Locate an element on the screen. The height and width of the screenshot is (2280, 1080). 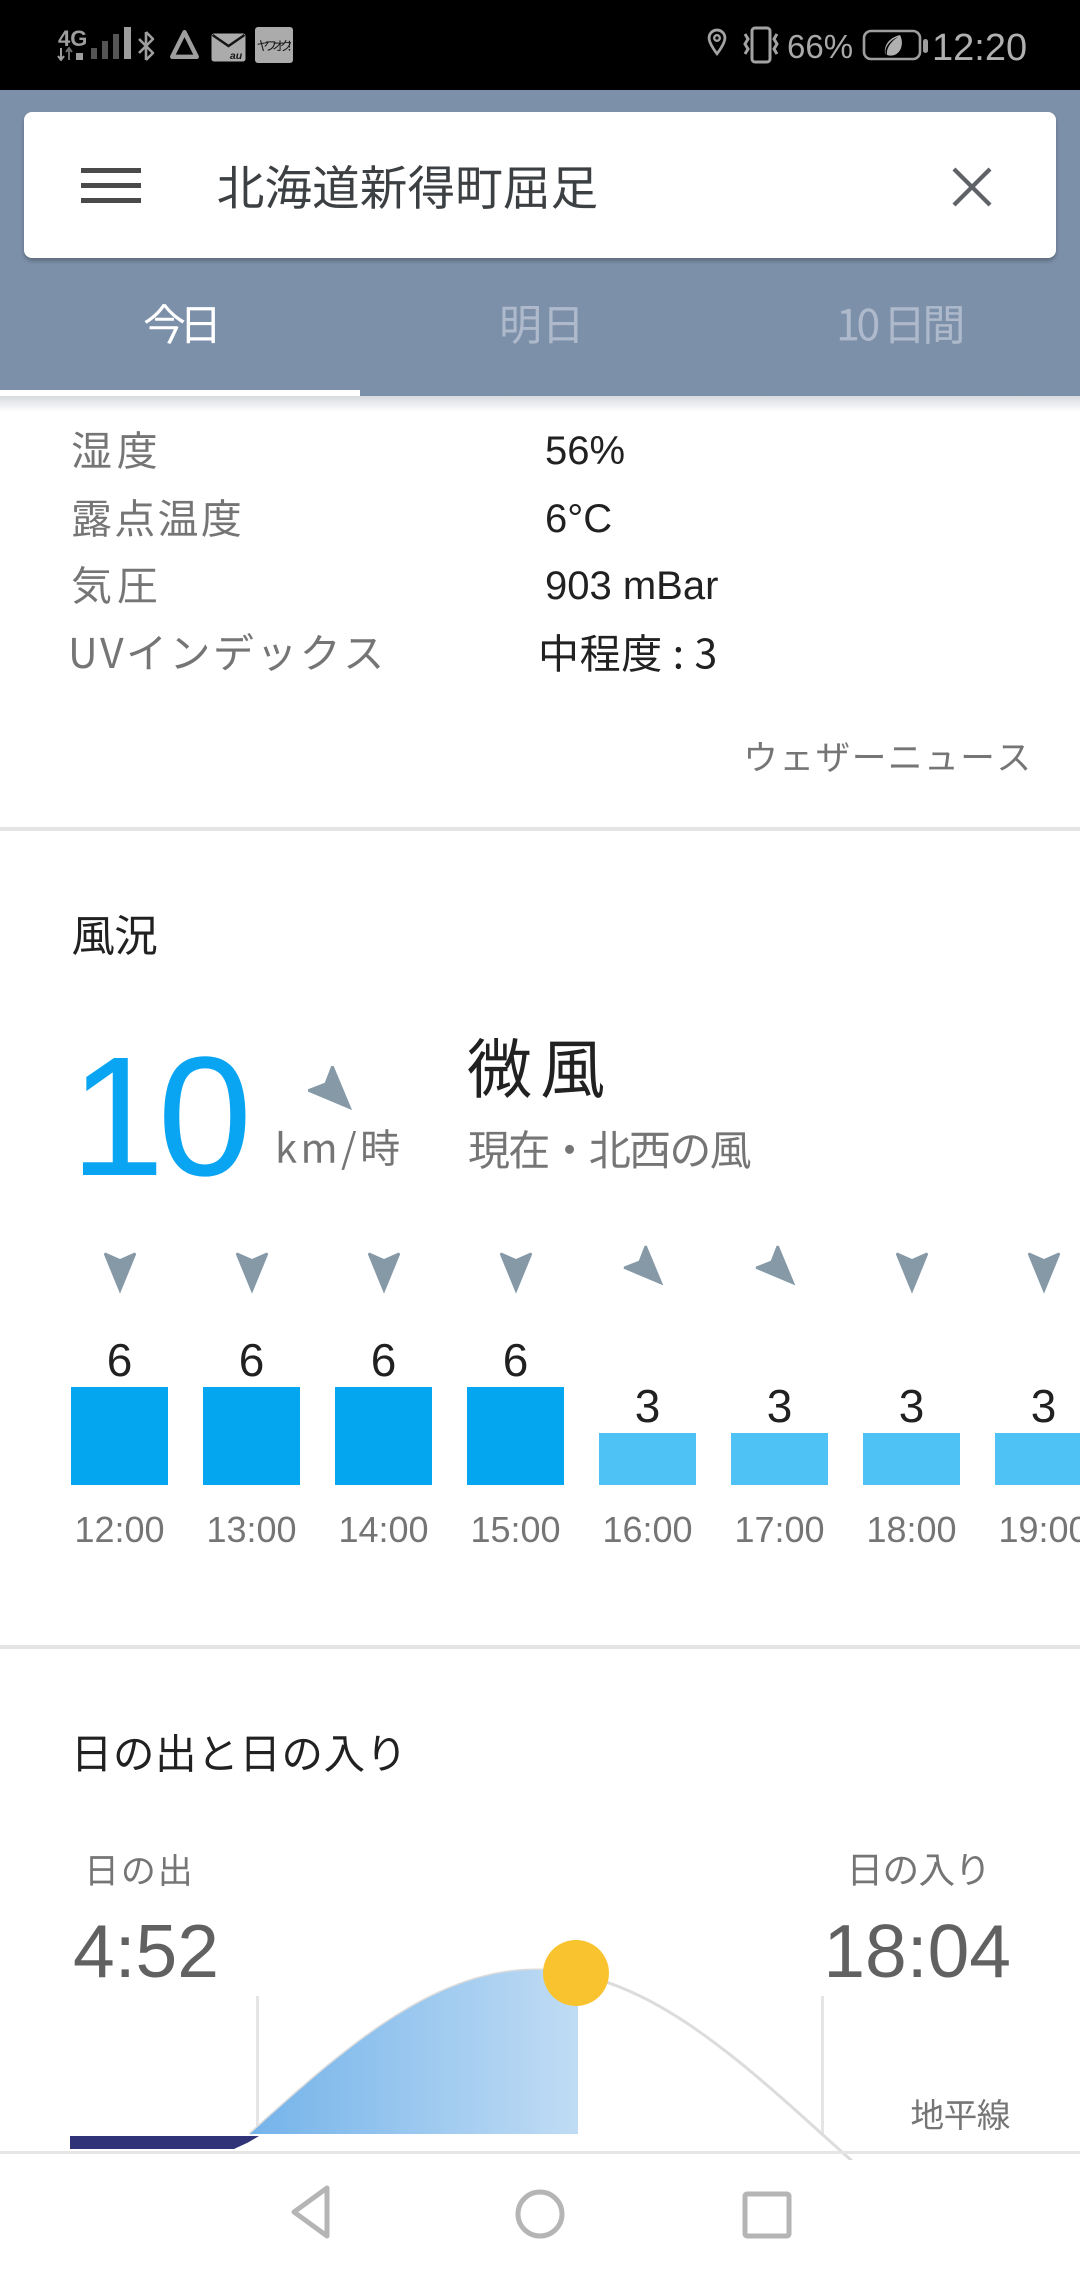
svg-text: au is located at coordinates (236, 56).